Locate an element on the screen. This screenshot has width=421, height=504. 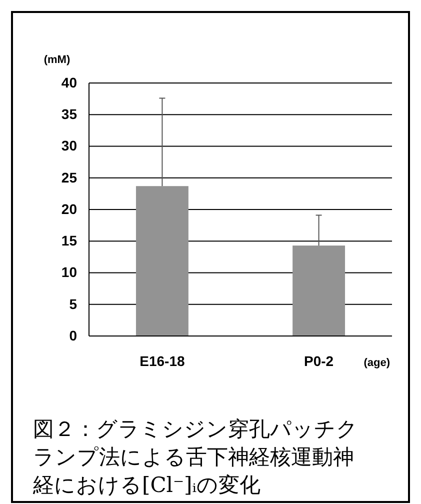
y-tick-label: 20 is located at coordinates (69, 208).